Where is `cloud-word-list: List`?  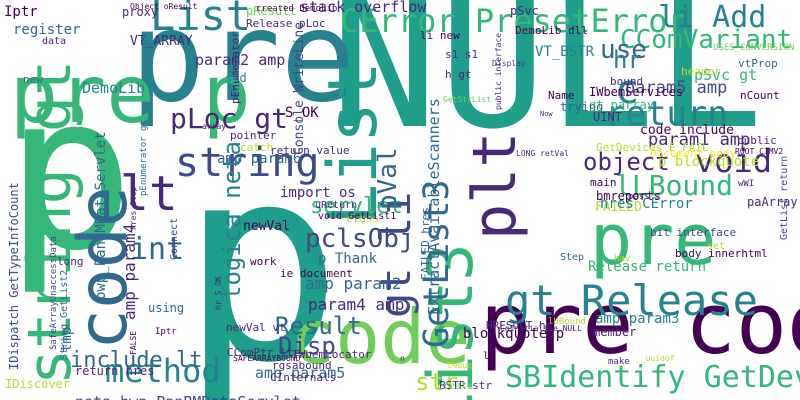
cloud-word-list: List is located at coordinates (201, 20).